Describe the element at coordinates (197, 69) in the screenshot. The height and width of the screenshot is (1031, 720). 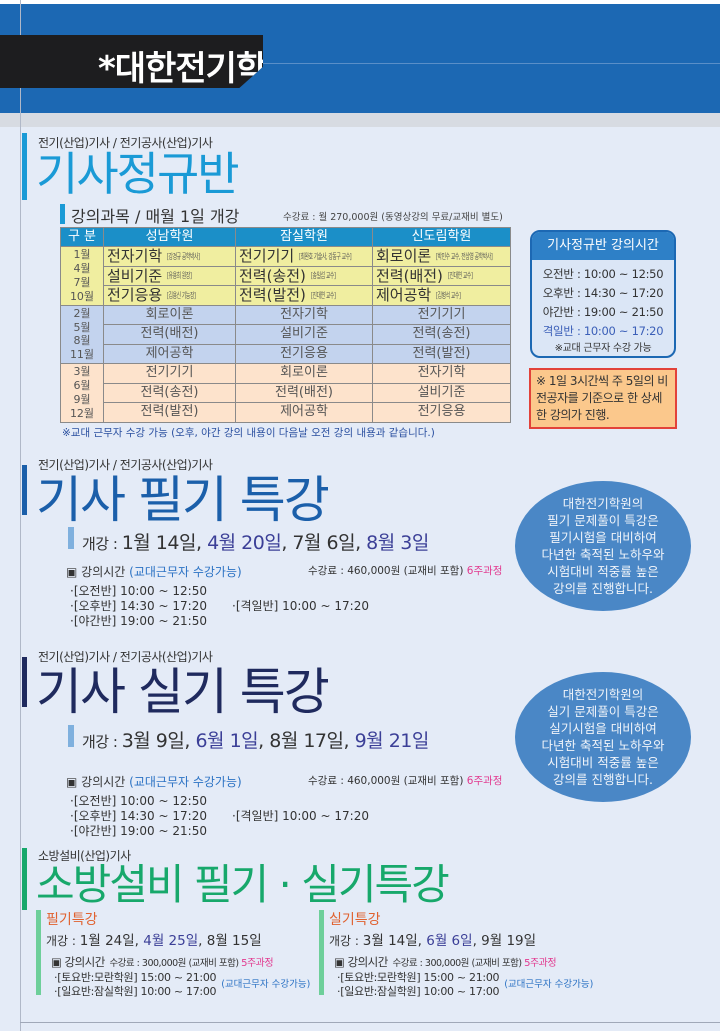
I see `logo-title: *대한전기학원` at that location.